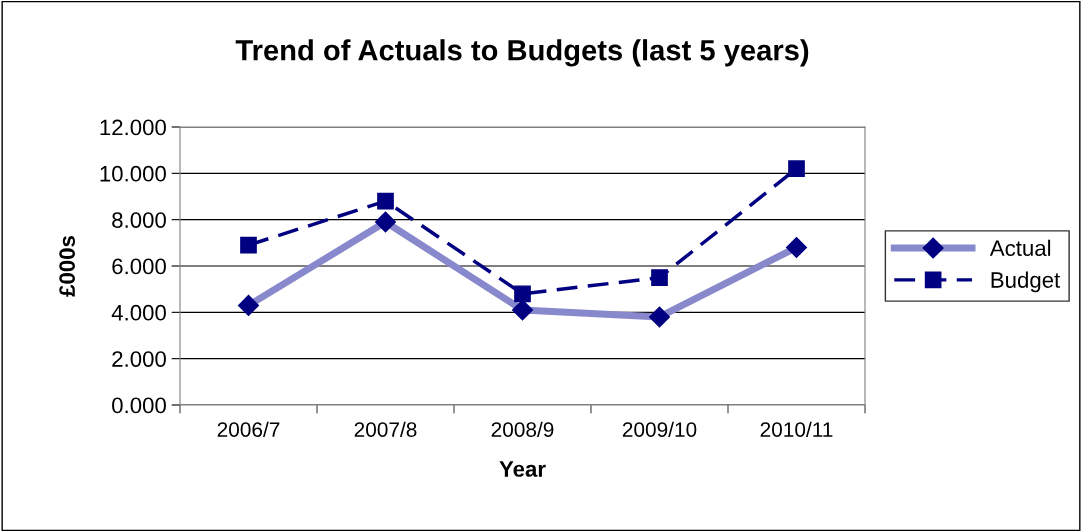  I want to click on x-tick-label: 2008/9, so click(522, 429).